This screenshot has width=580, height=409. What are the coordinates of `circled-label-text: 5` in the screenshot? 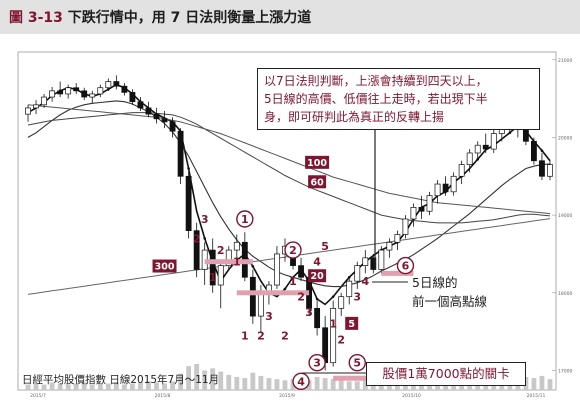 It's located at (357, 363).